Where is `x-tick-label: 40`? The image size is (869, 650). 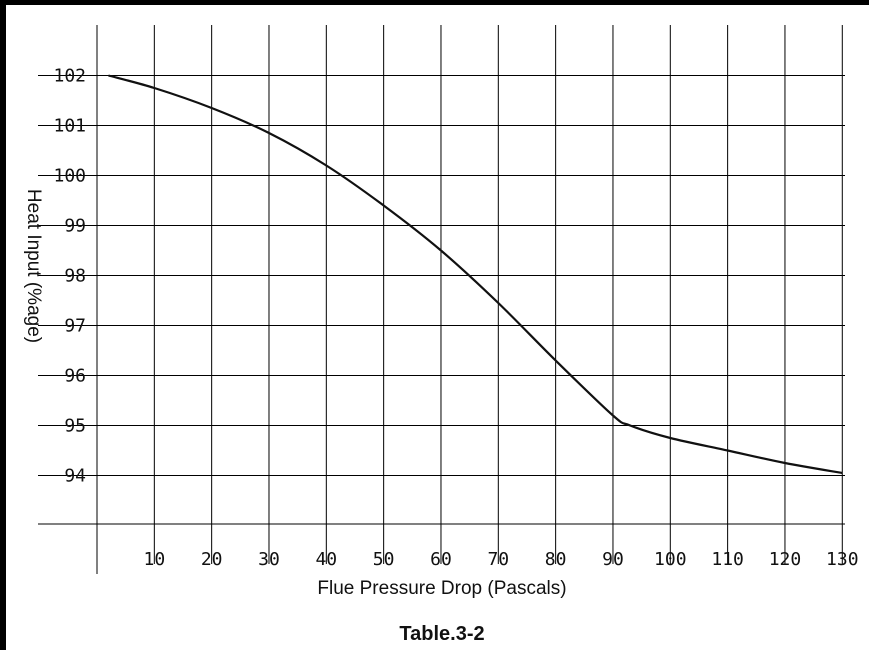
x-tick-label: 40 is located at coordinates (326, 559).